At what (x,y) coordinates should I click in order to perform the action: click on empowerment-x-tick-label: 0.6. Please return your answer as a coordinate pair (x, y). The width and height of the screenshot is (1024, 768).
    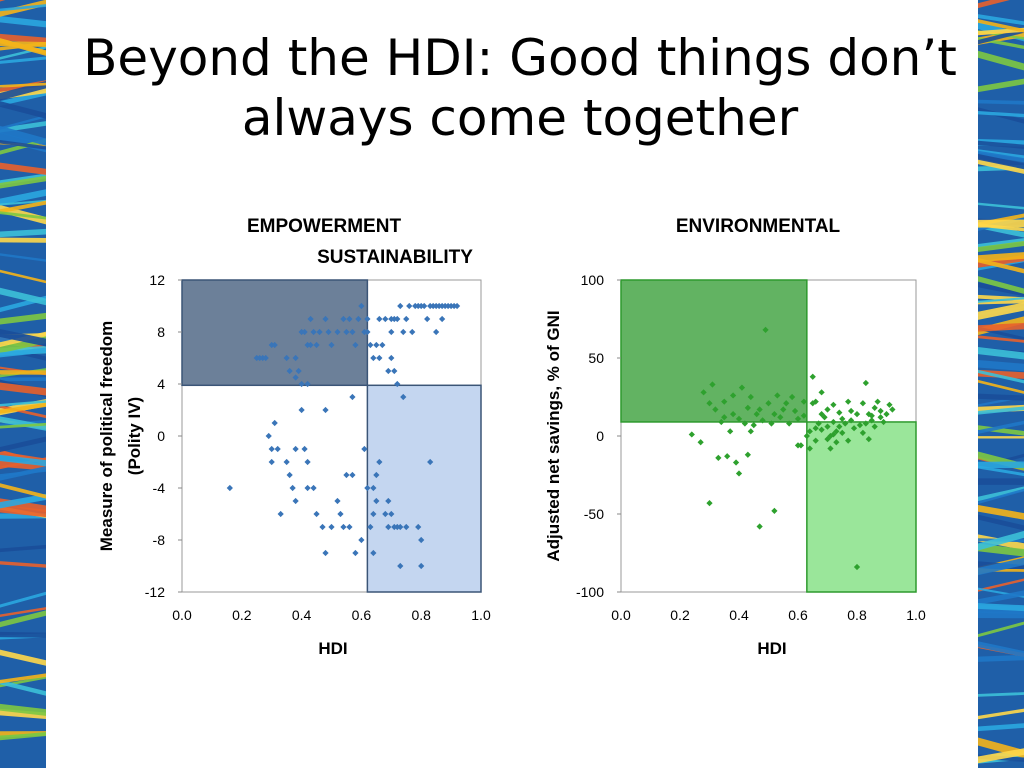
    Looking at the image, I should click on (362, 615).